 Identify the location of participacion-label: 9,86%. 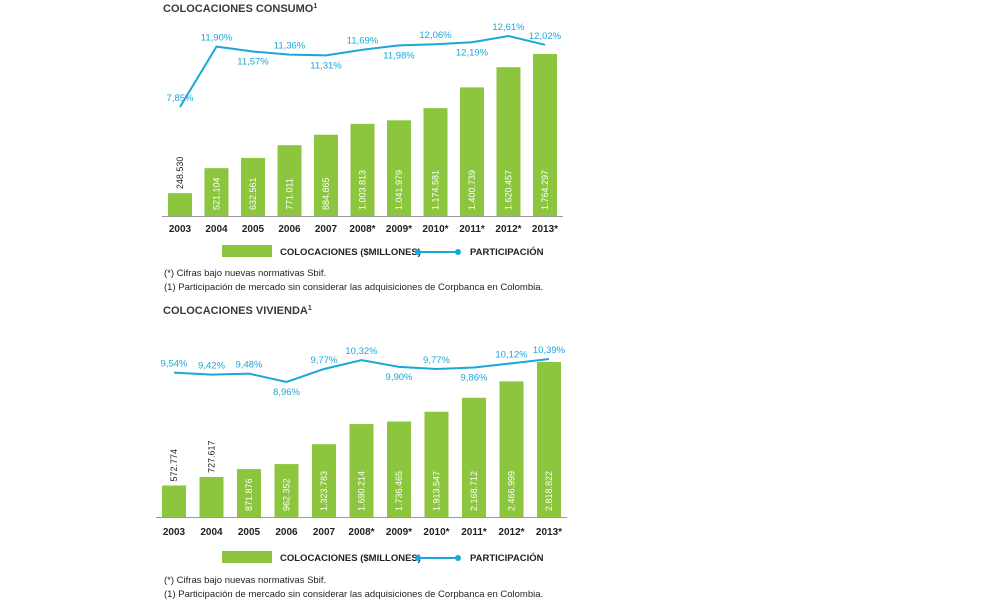
(474, 378).